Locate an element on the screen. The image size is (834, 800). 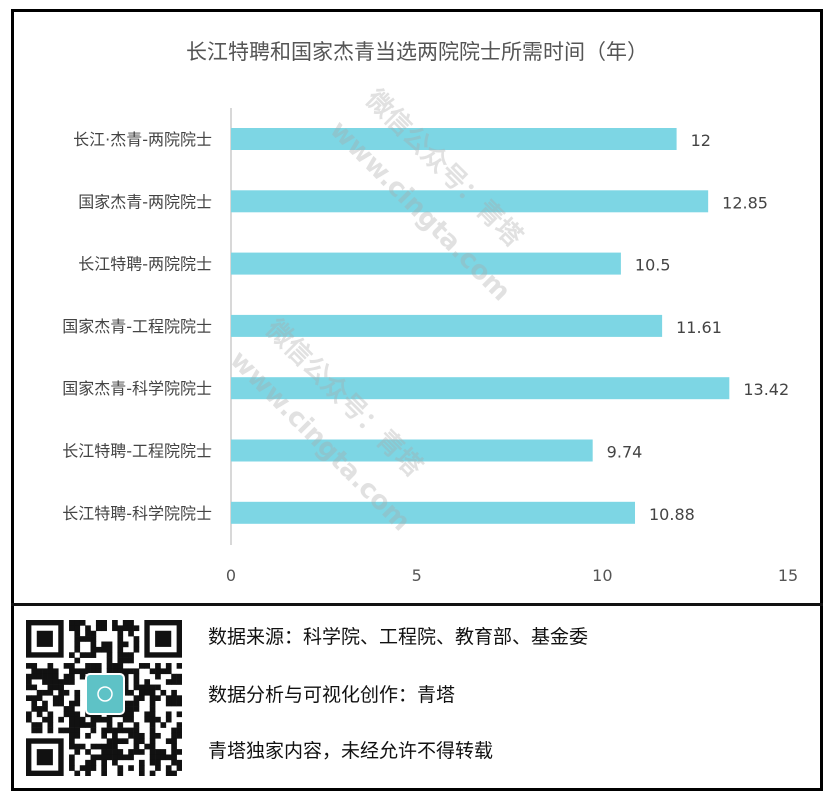
x-tick-label: 0 is located at coordinates (231, 575).